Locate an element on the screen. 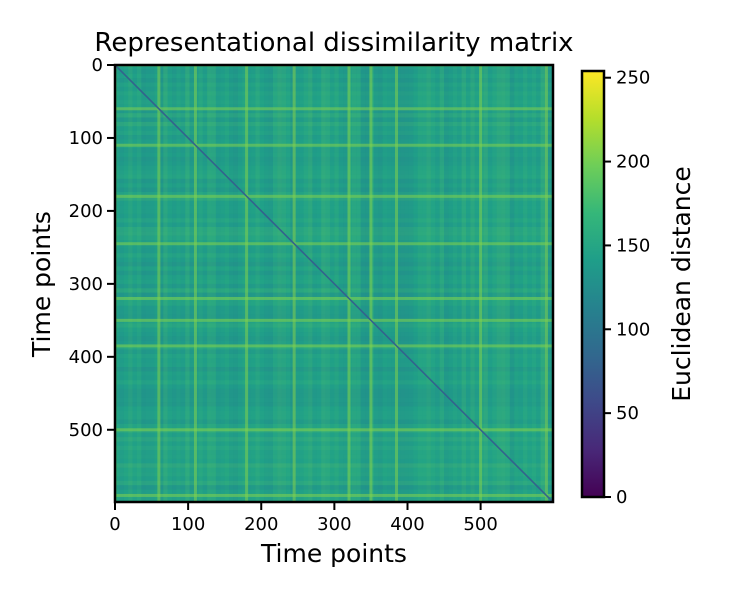  y-tick-label: 200 is located at coordinates (86, 211).